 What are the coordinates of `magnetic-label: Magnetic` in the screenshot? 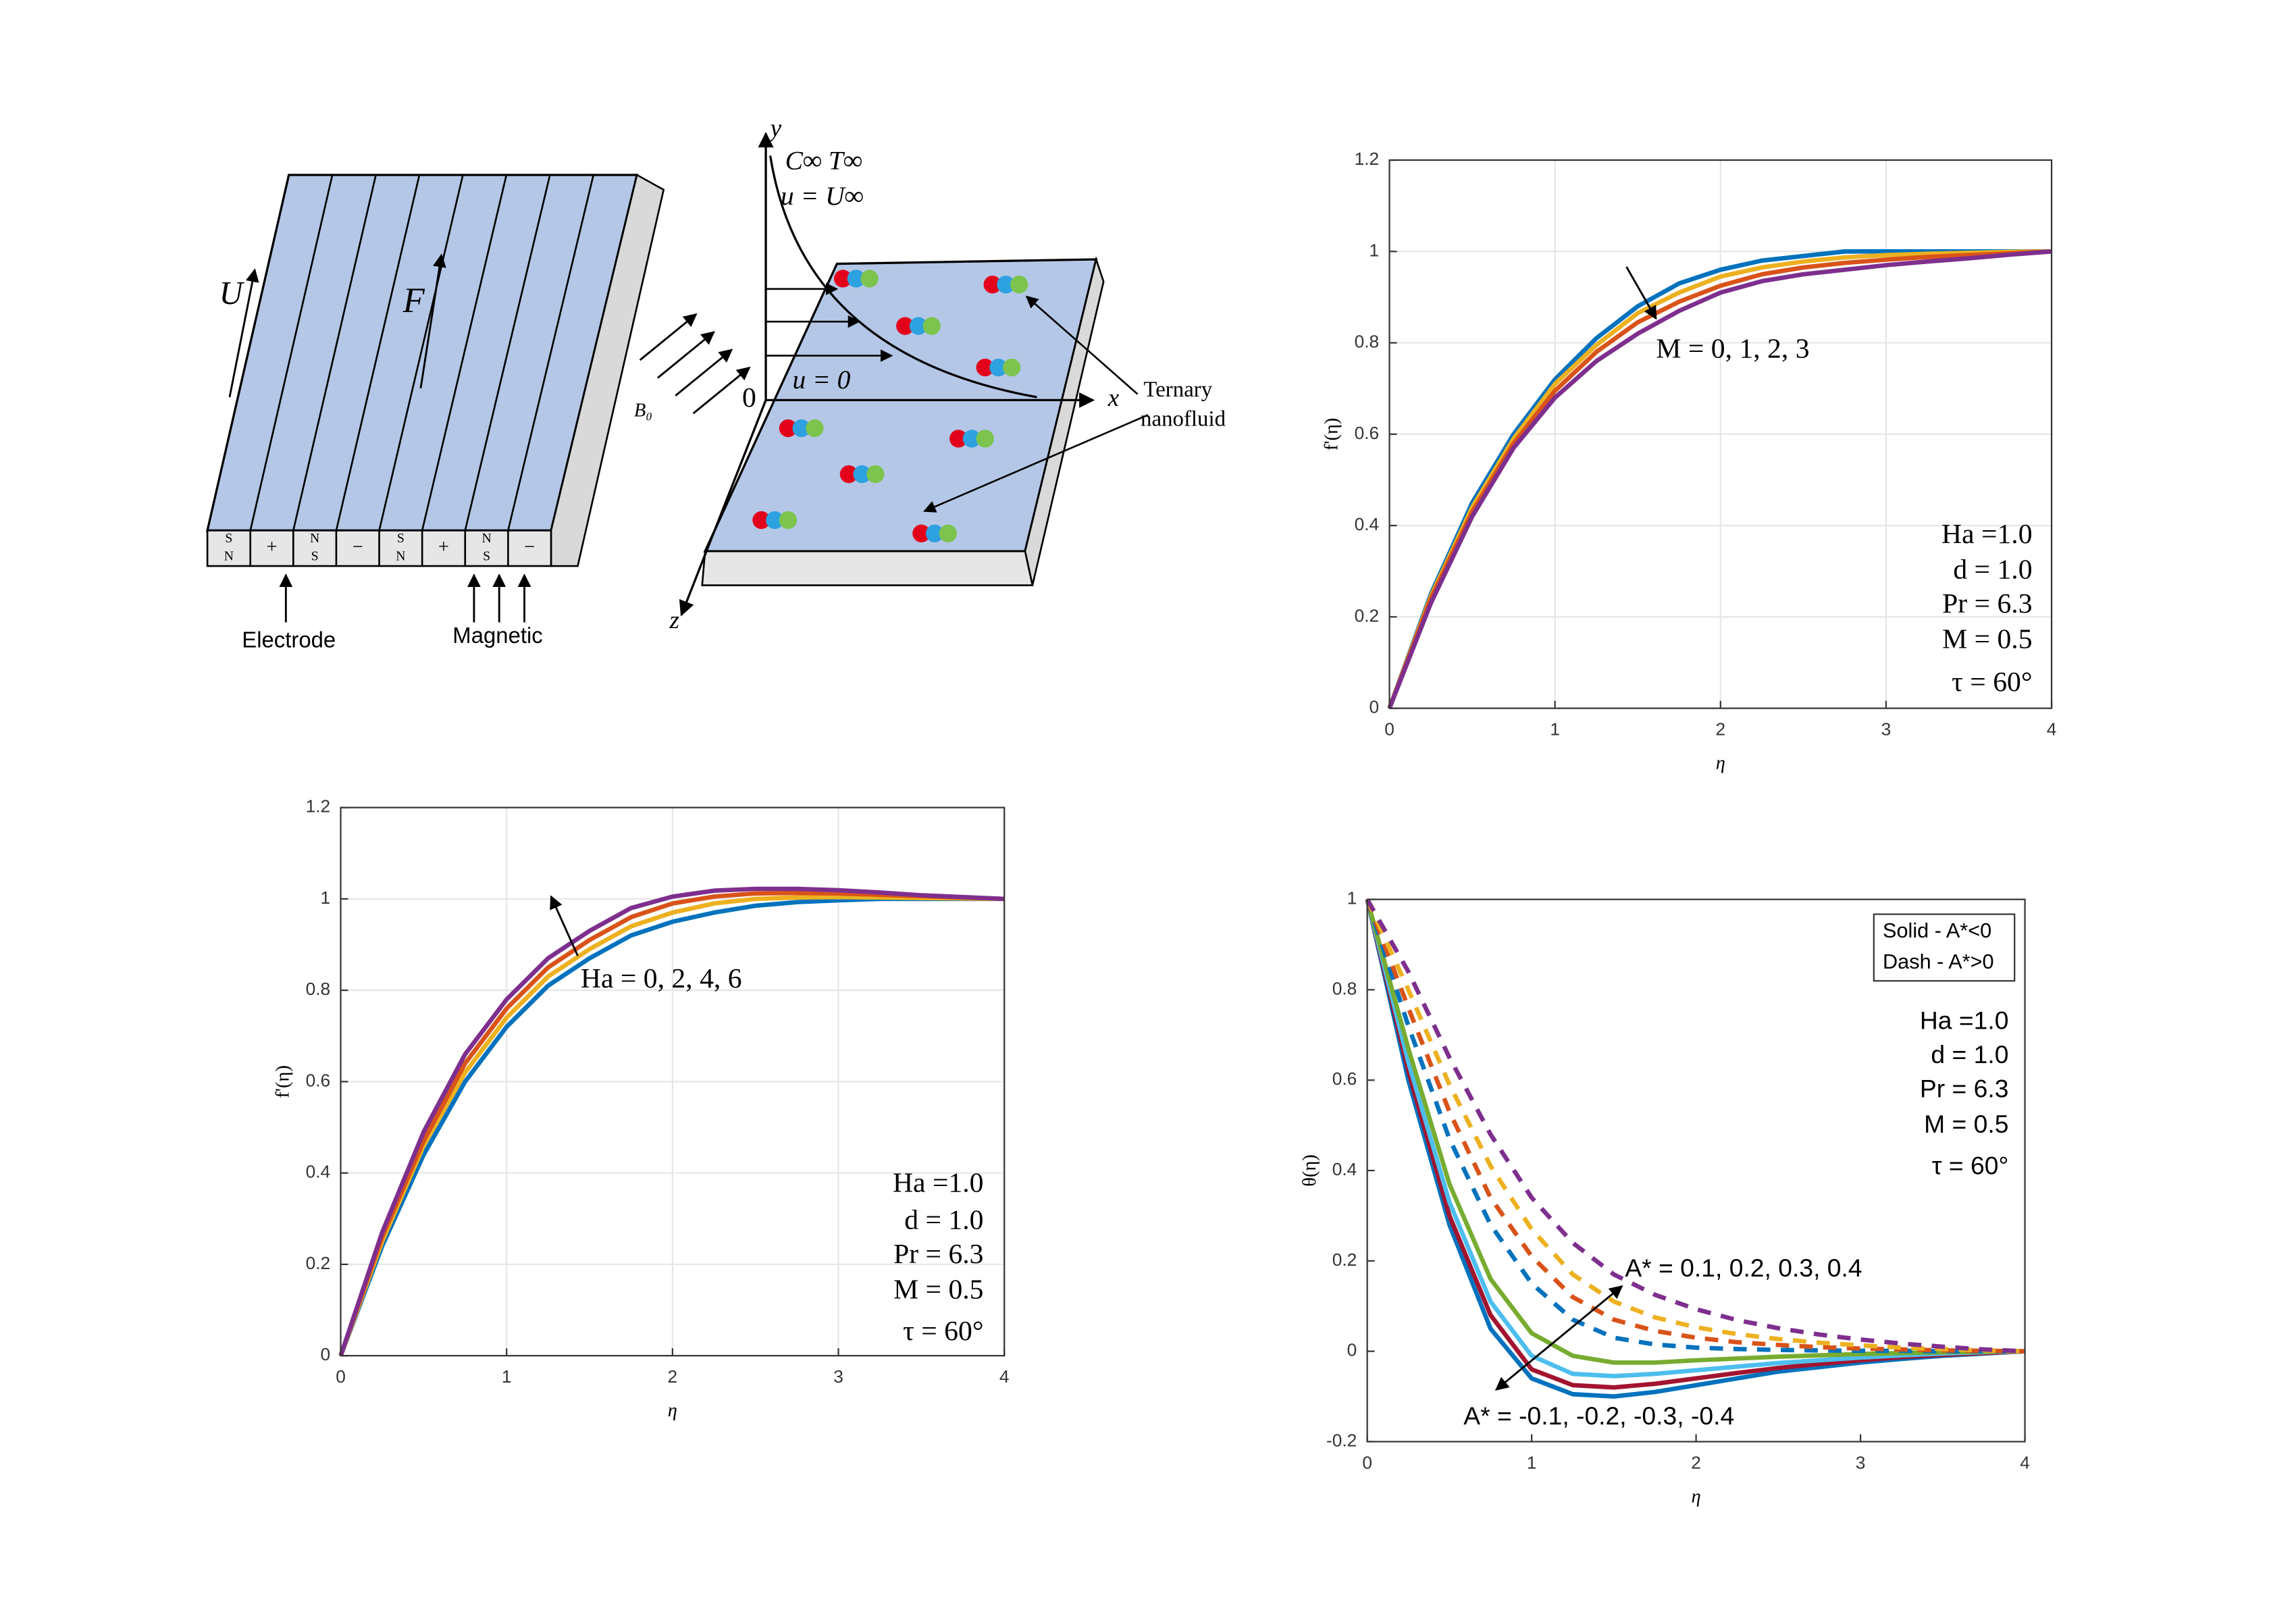 It's located at (497, 635).